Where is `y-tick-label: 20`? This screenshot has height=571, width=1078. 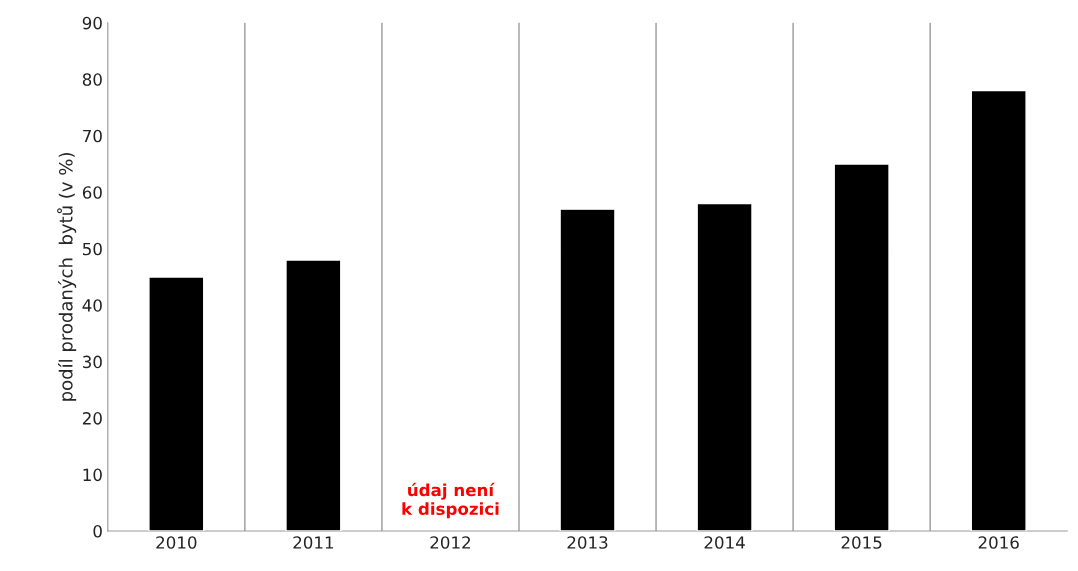
y-tick-label: 20 is located at coordinates (92, 418).